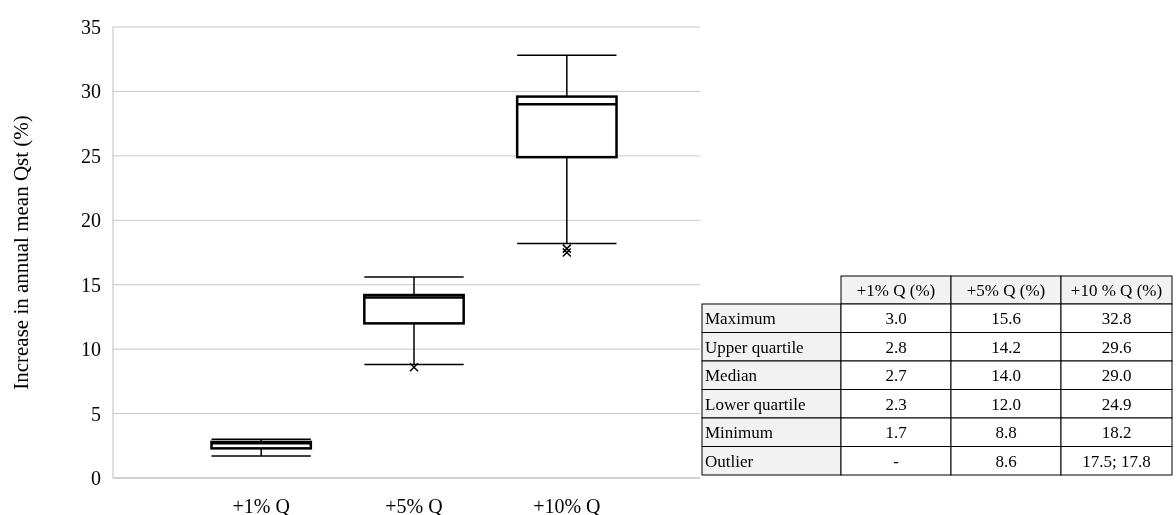 This screenshot has width=1176, height=515. Describe the element at coordinates (896, 347) in the screenshot. I see `text: 2.8` at that location.